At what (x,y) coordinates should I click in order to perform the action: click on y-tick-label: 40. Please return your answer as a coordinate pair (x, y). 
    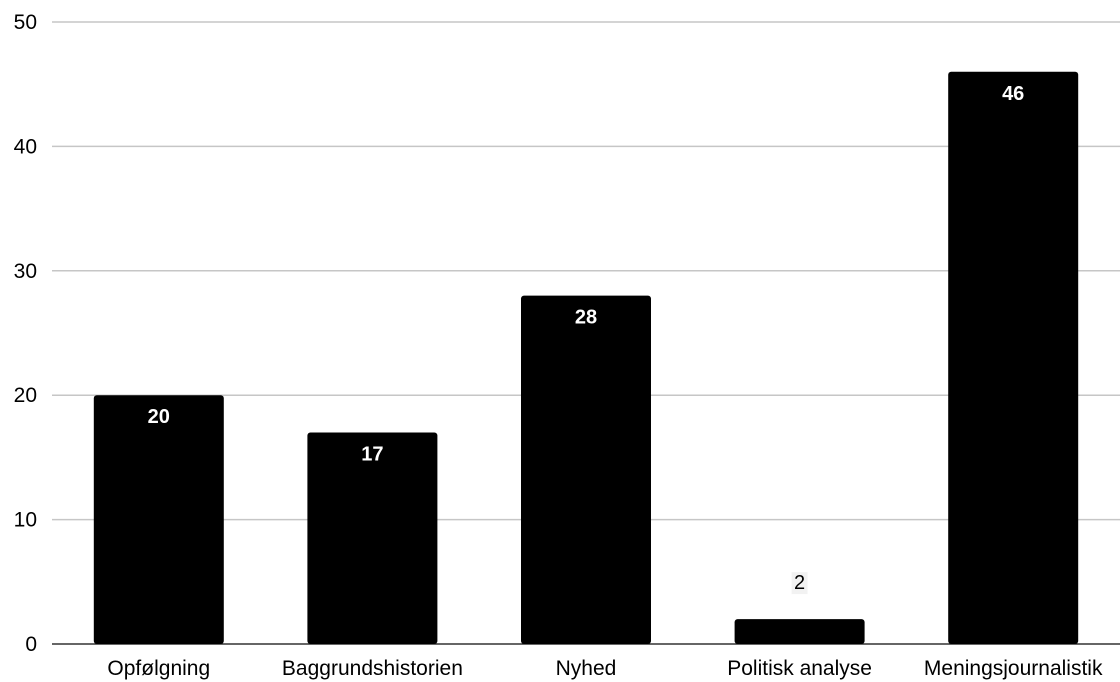
    Looking at the image, I should click on (25, 146).